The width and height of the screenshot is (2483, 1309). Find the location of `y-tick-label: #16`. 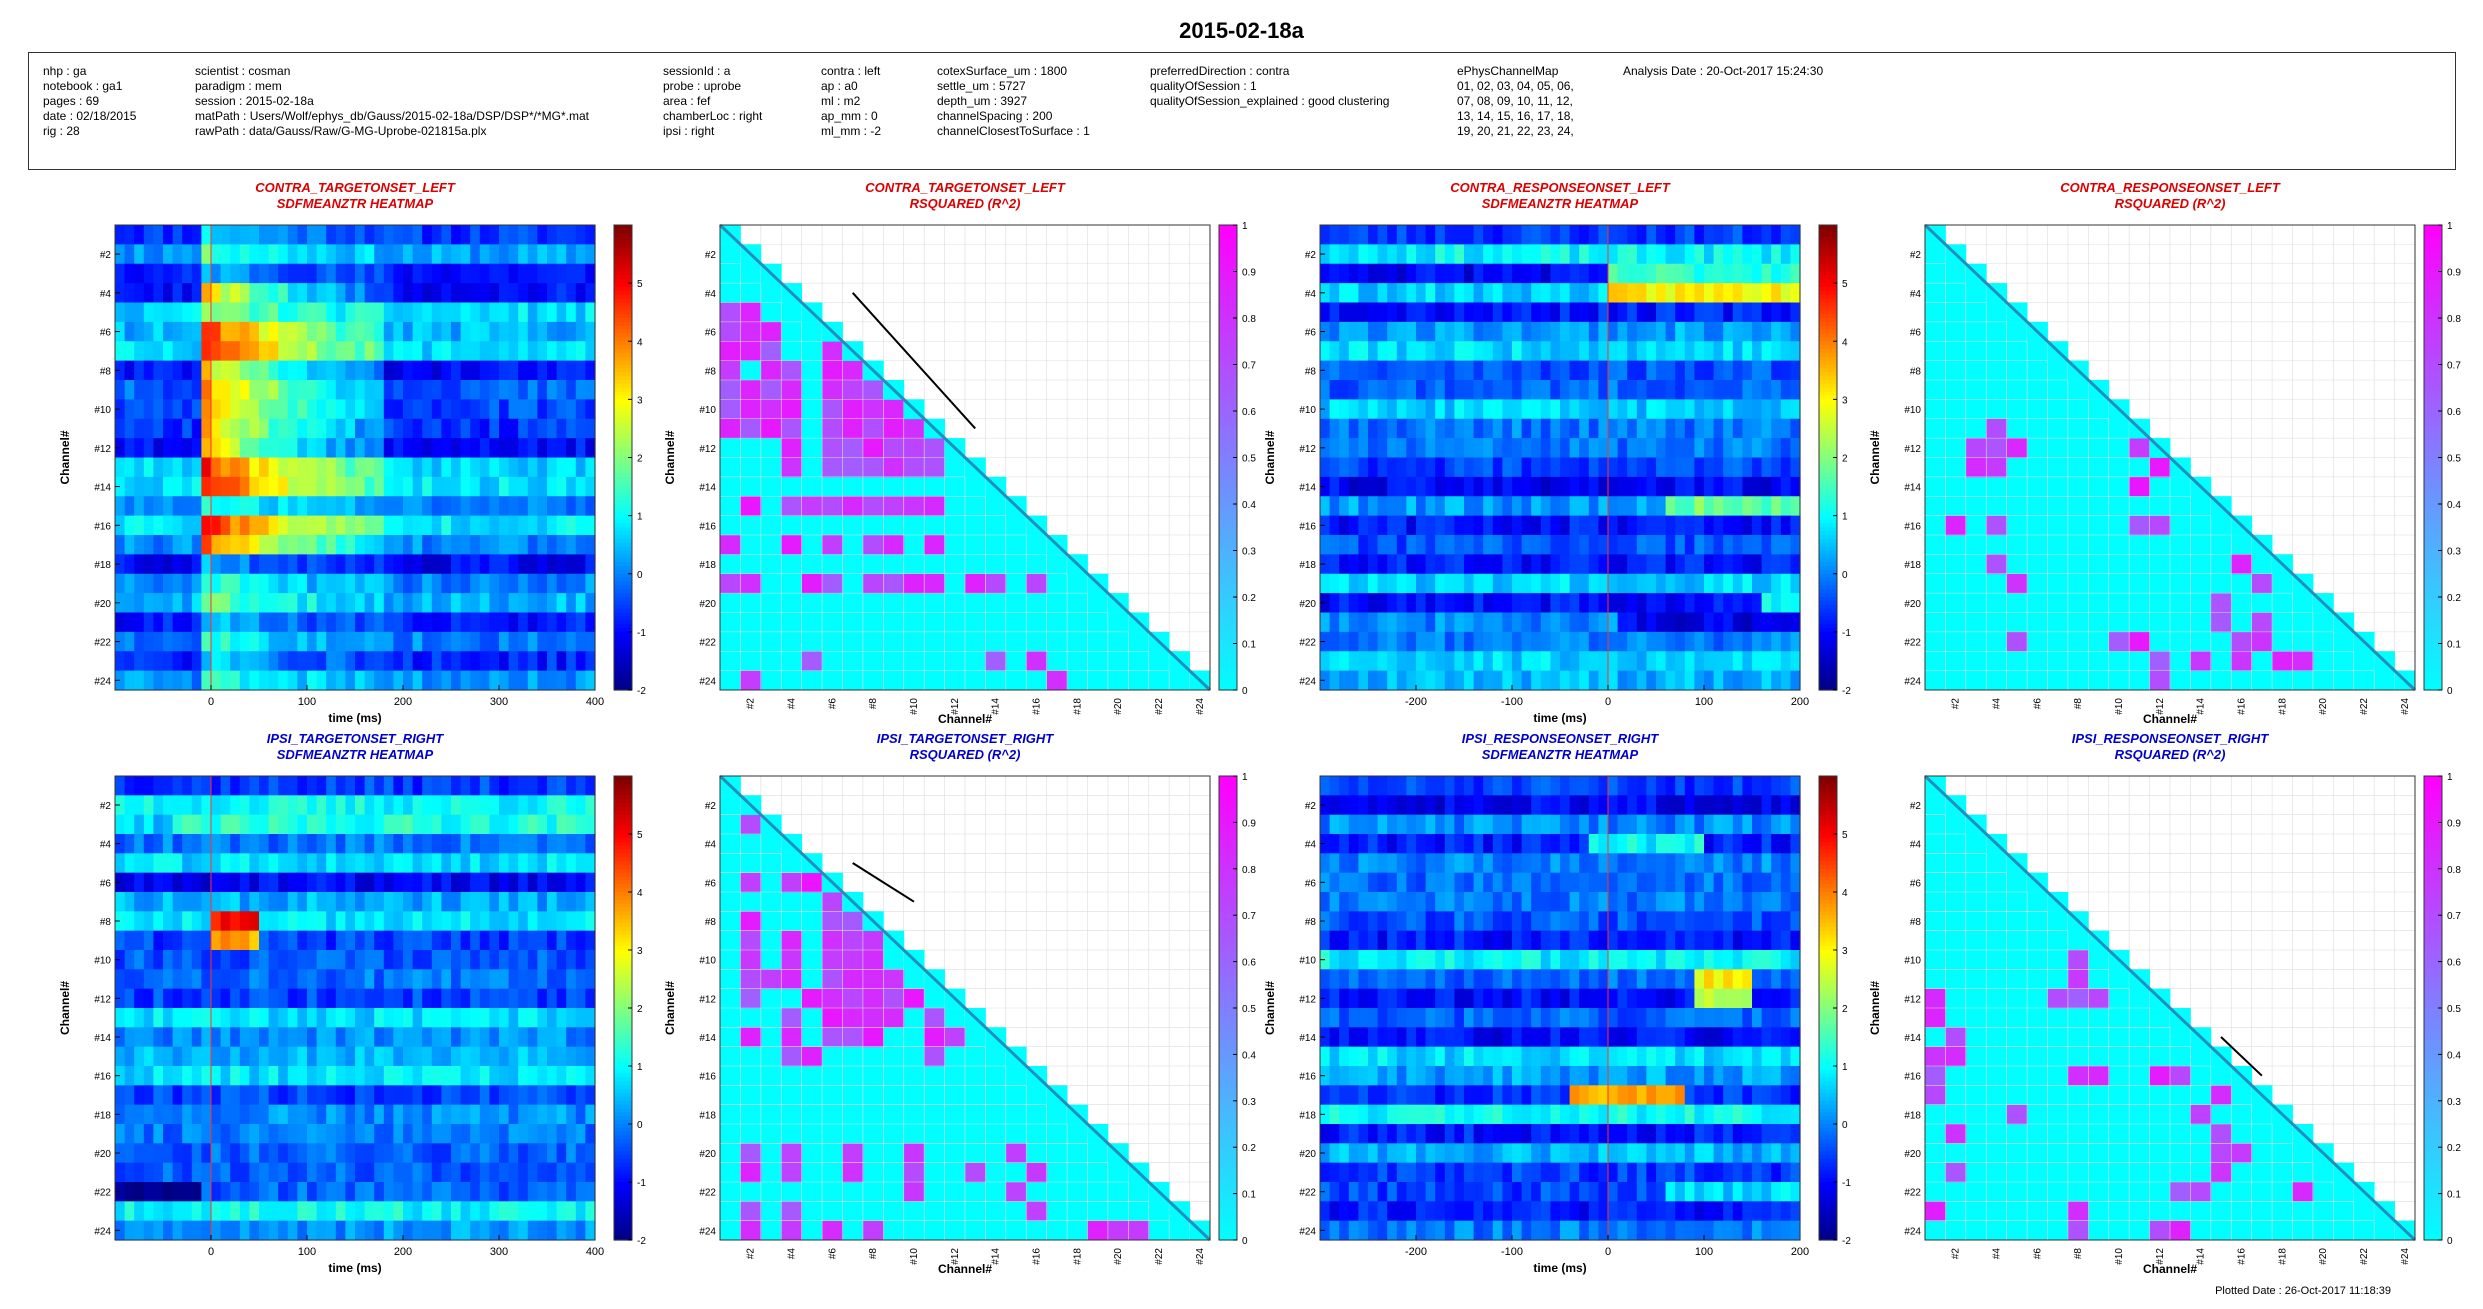

y-tick-label: #16 is located at coordinates (707, 1077).